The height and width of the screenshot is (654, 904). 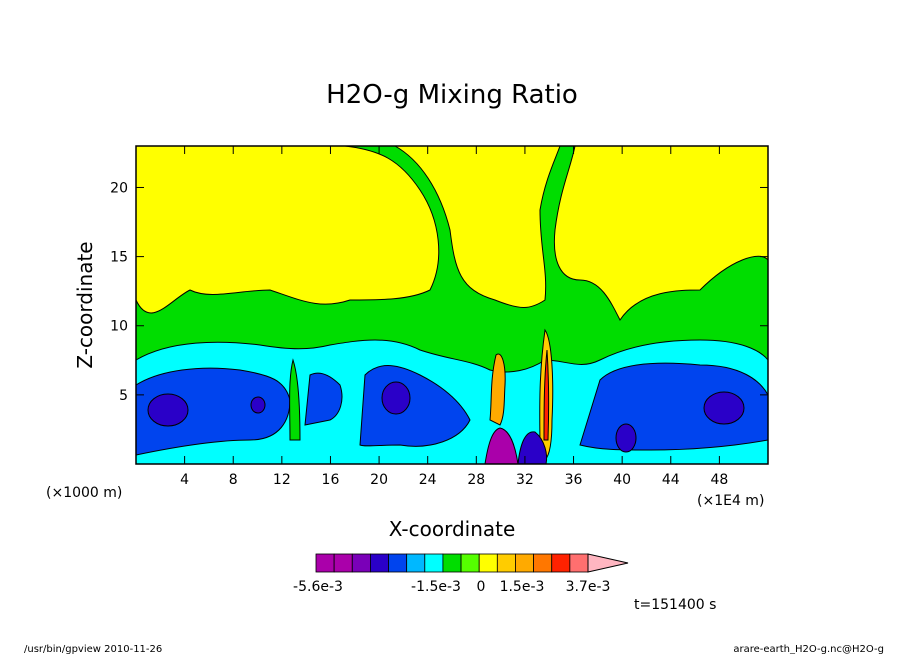 What do you see at coordinates (452, 529) in the screenshot?
I see `x-axis-label: X-coordinate` at bounding box center [452, 529].